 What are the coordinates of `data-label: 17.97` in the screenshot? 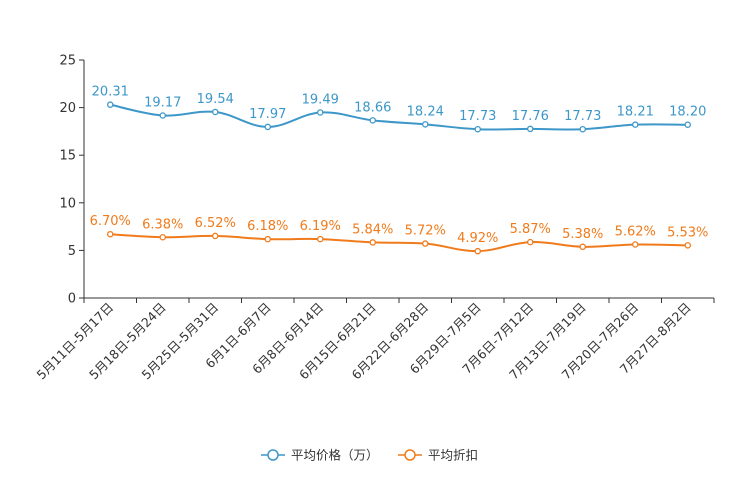 It's located at (267, 114).